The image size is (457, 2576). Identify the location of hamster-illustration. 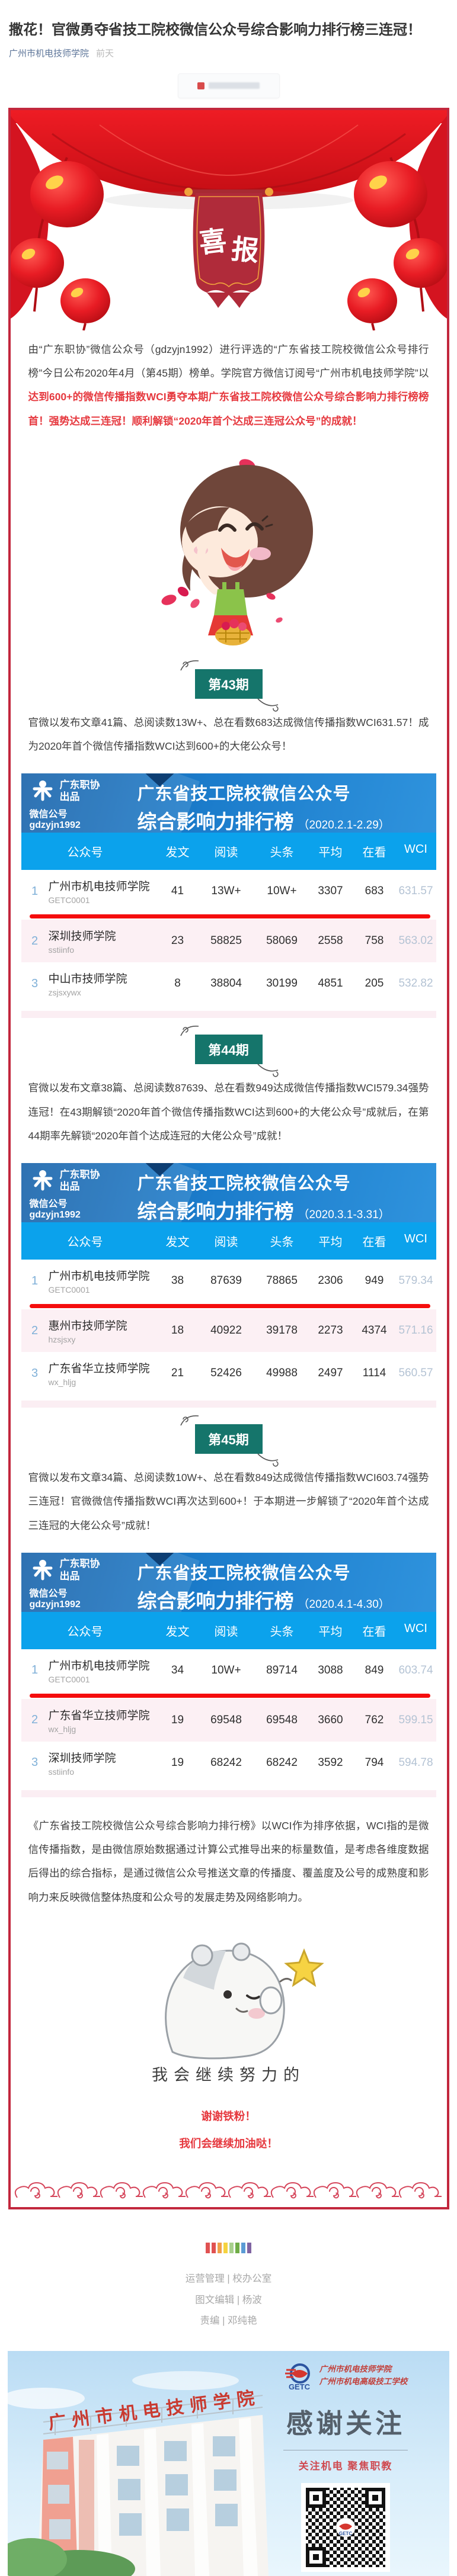
(244, 2001).